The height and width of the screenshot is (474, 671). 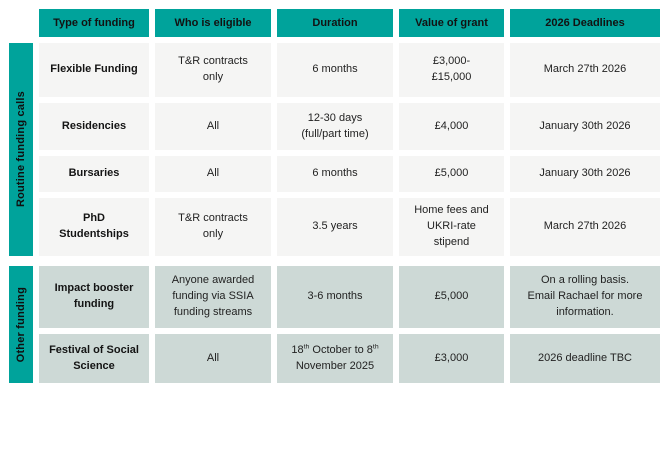 I want to click on cell-funding-type: Residencies, so click(x=94, y=126).